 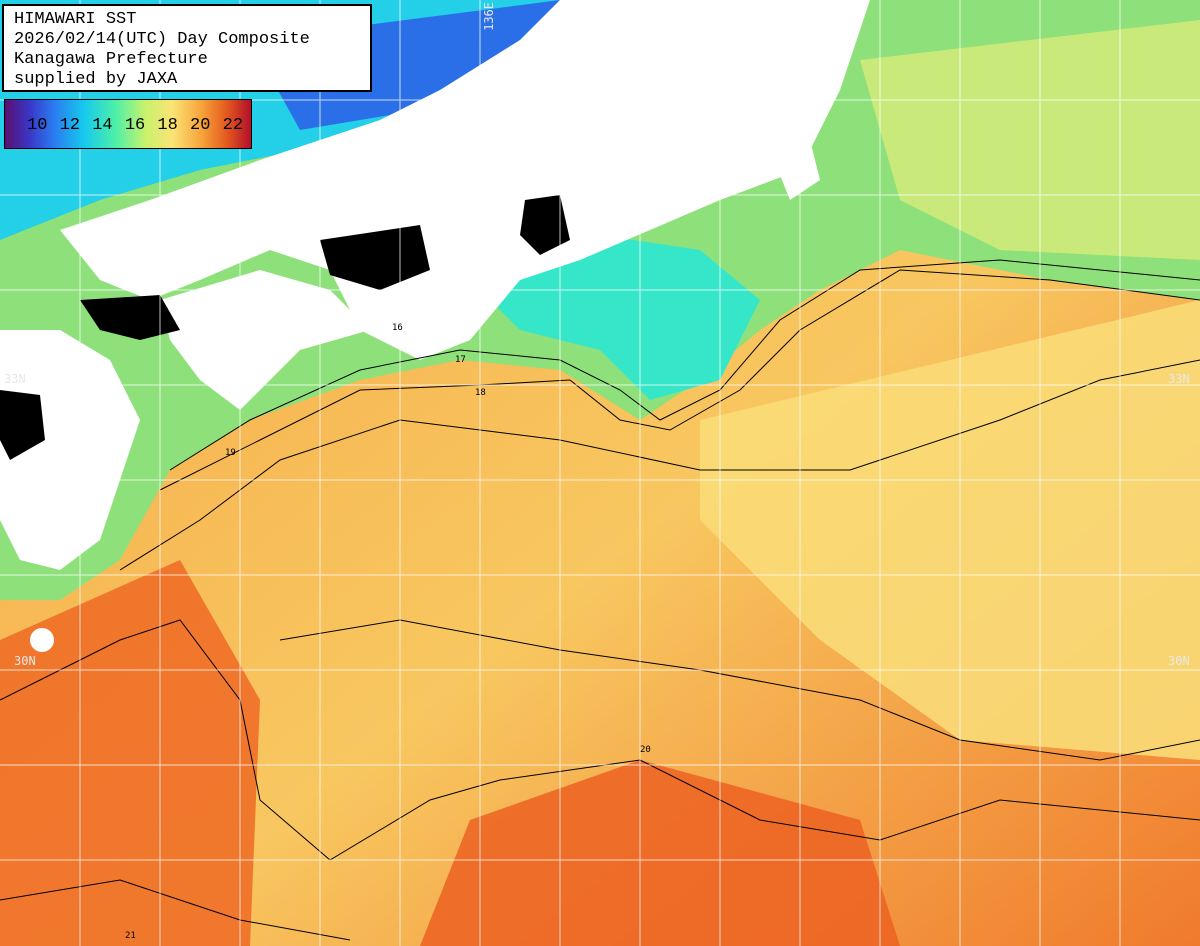 What do you see at coordinates (42, 640) in the screenshot?
I see `land-island` at bounding box center [42, 640].